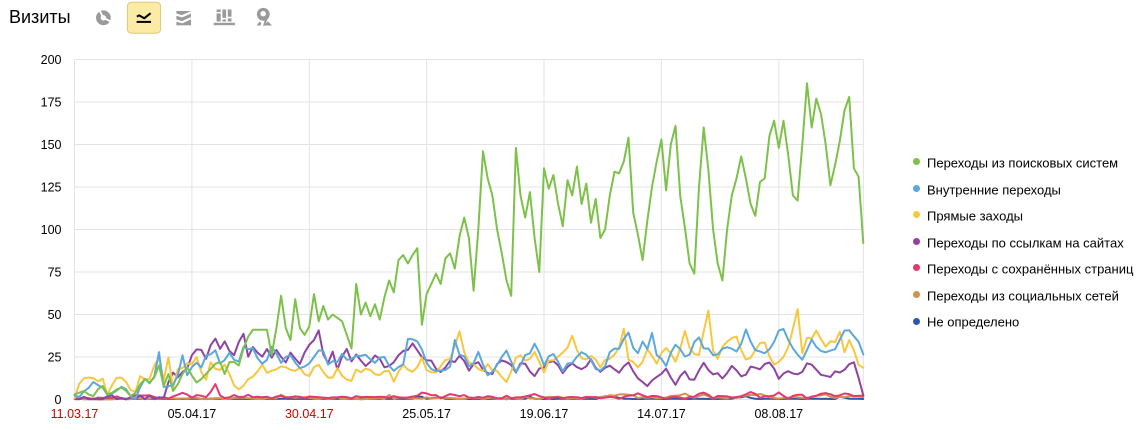 This screenshot has height=430, width=1141. I want to click on svg-text: 25.05.17, so click(426, 414).